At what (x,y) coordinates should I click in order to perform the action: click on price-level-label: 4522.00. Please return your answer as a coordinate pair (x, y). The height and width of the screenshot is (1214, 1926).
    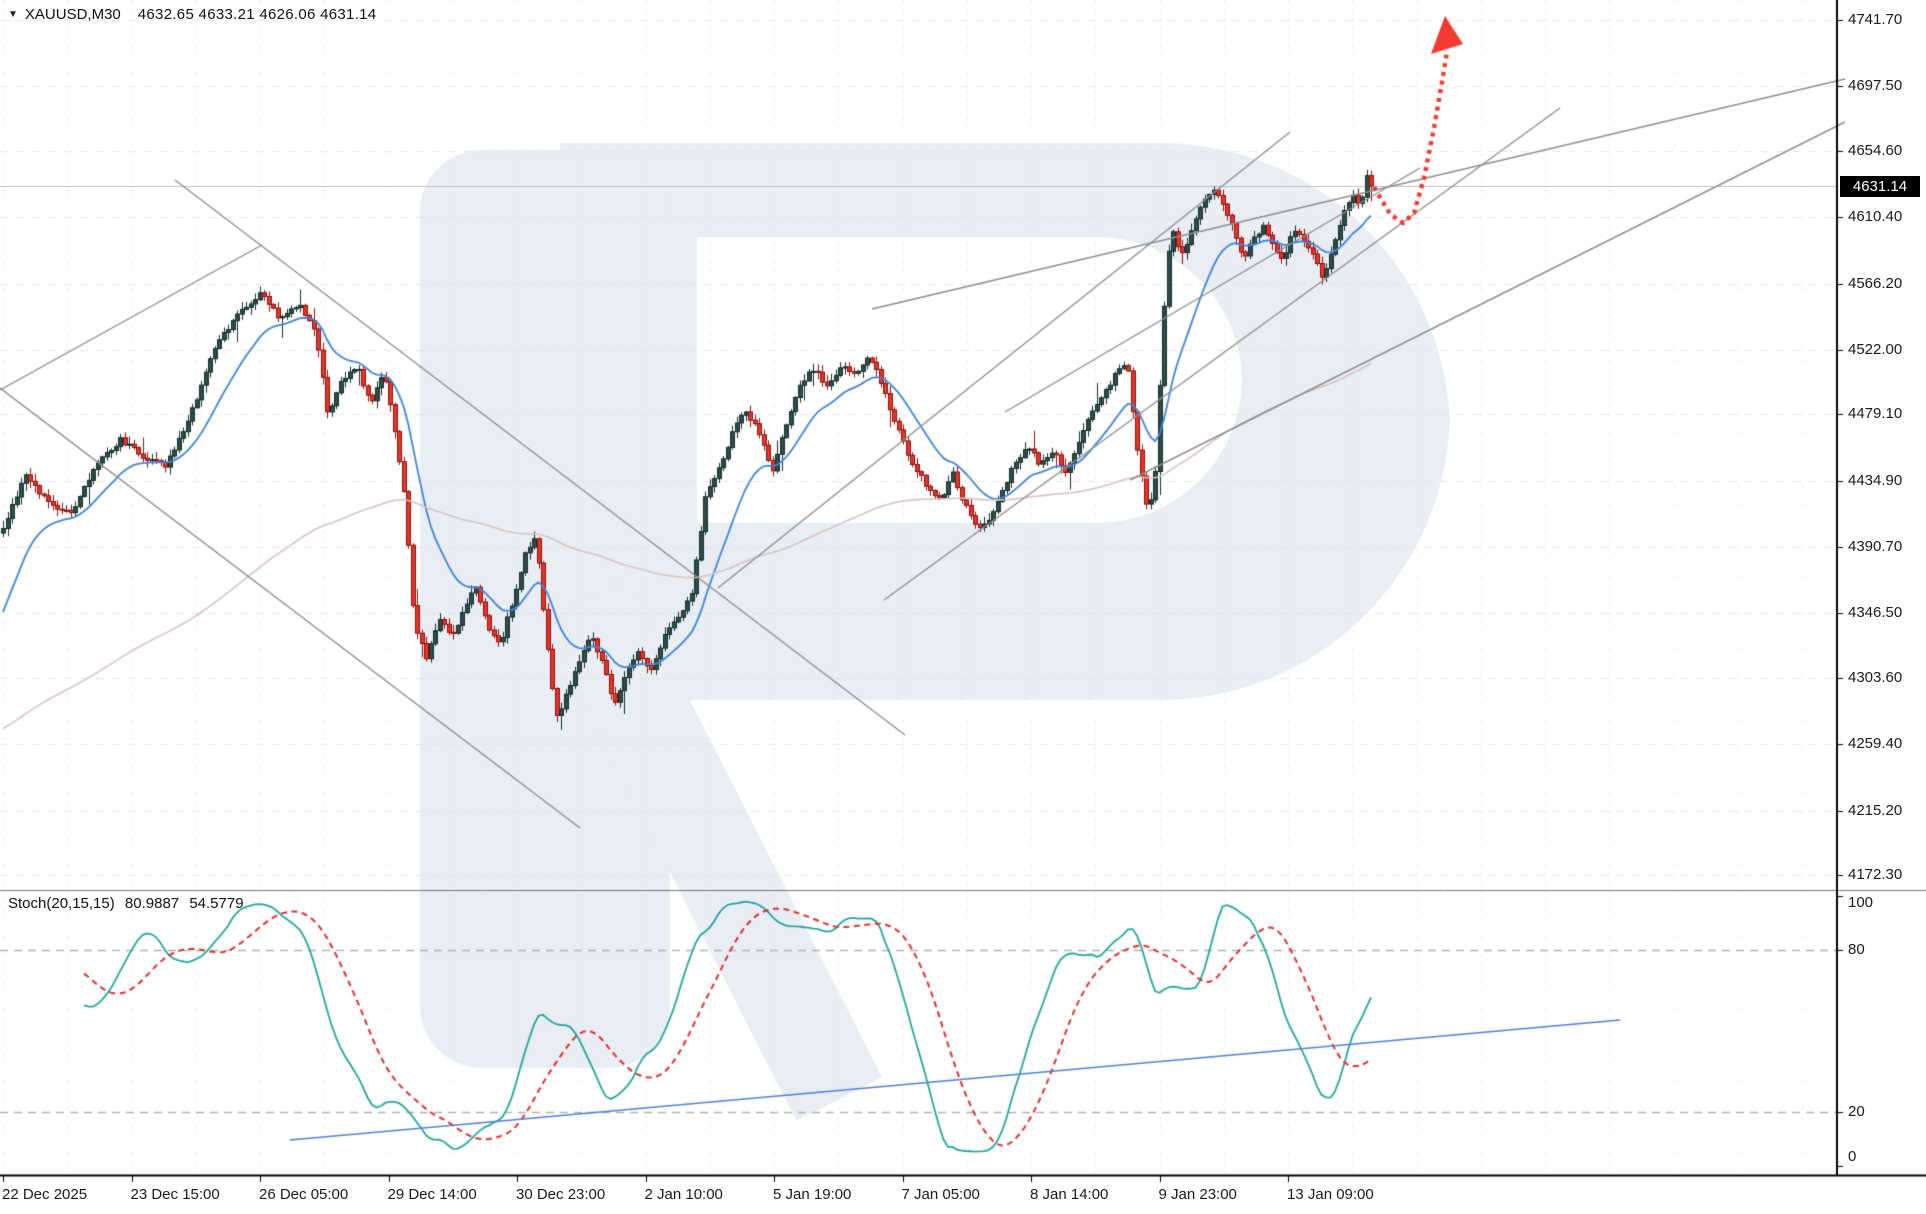
    Looking at the image, I should click on (1875, 349).